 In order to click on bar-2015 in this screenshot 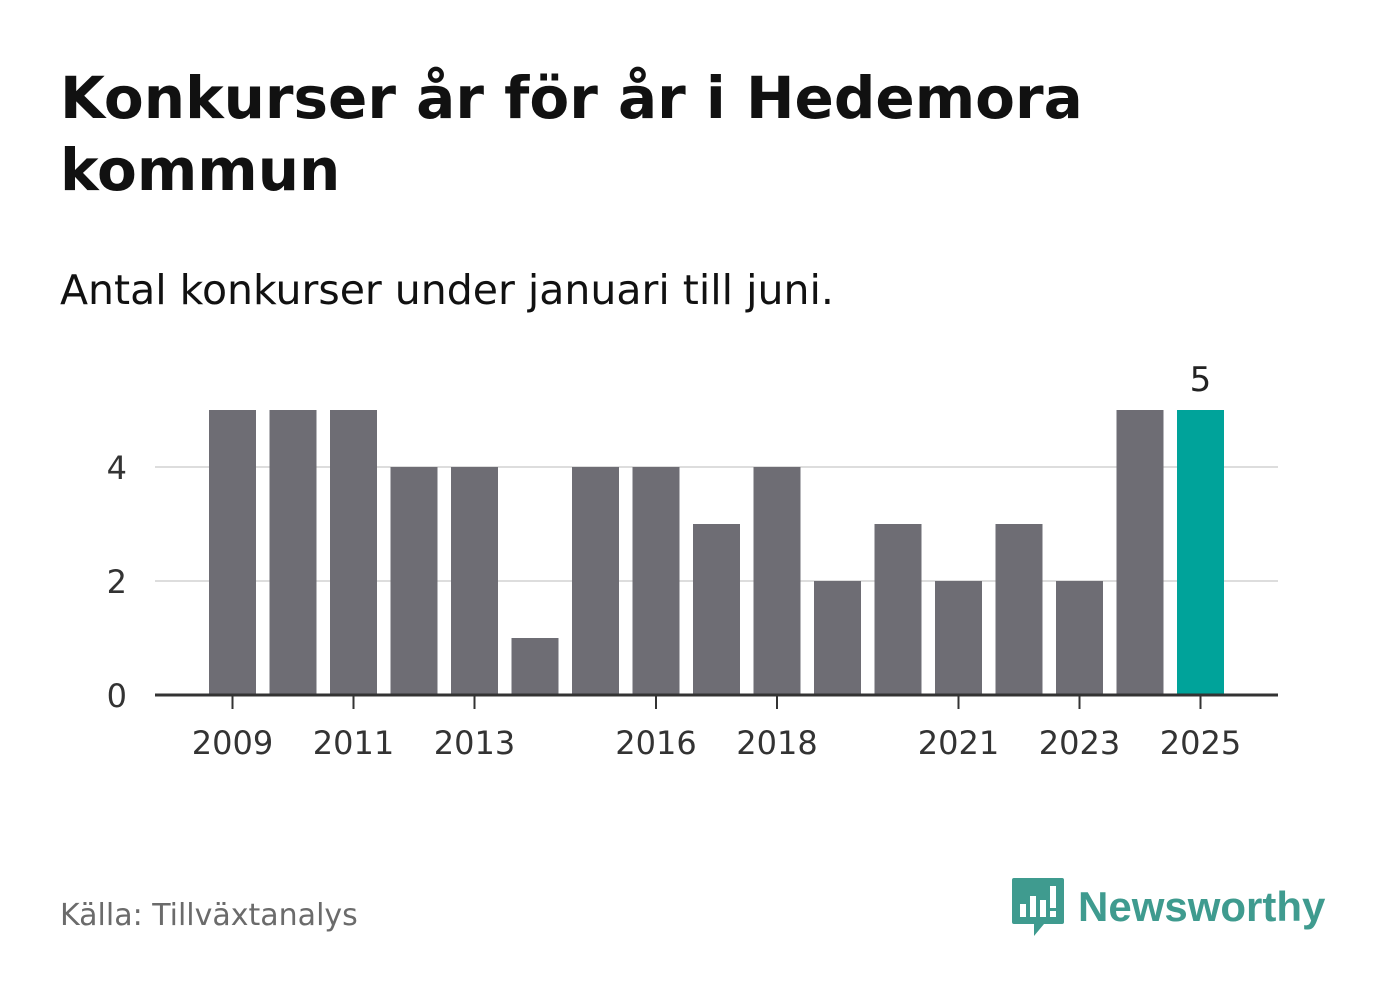, I will do `click(595, 581)`.